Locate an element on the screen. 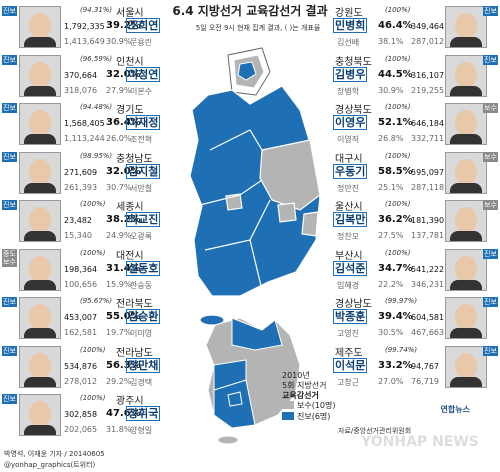 The image size is (500, 472). winner-pct: 39.2% is located at coordinates (123, 25).